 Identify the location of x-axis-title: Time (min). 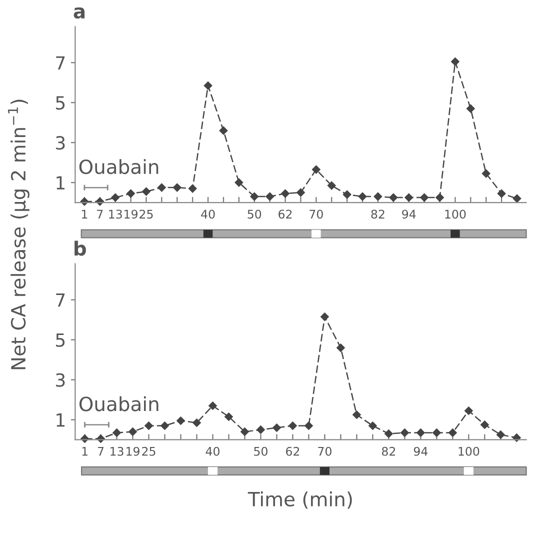
(300, 500).